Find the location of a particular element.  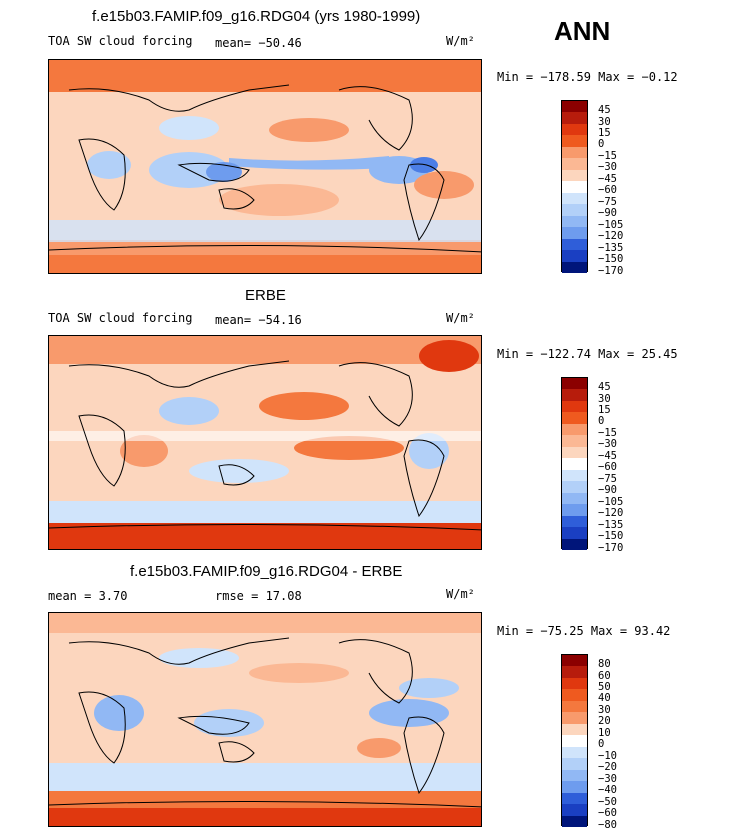

panel1-colorbar is located at coordinates (574, 187).